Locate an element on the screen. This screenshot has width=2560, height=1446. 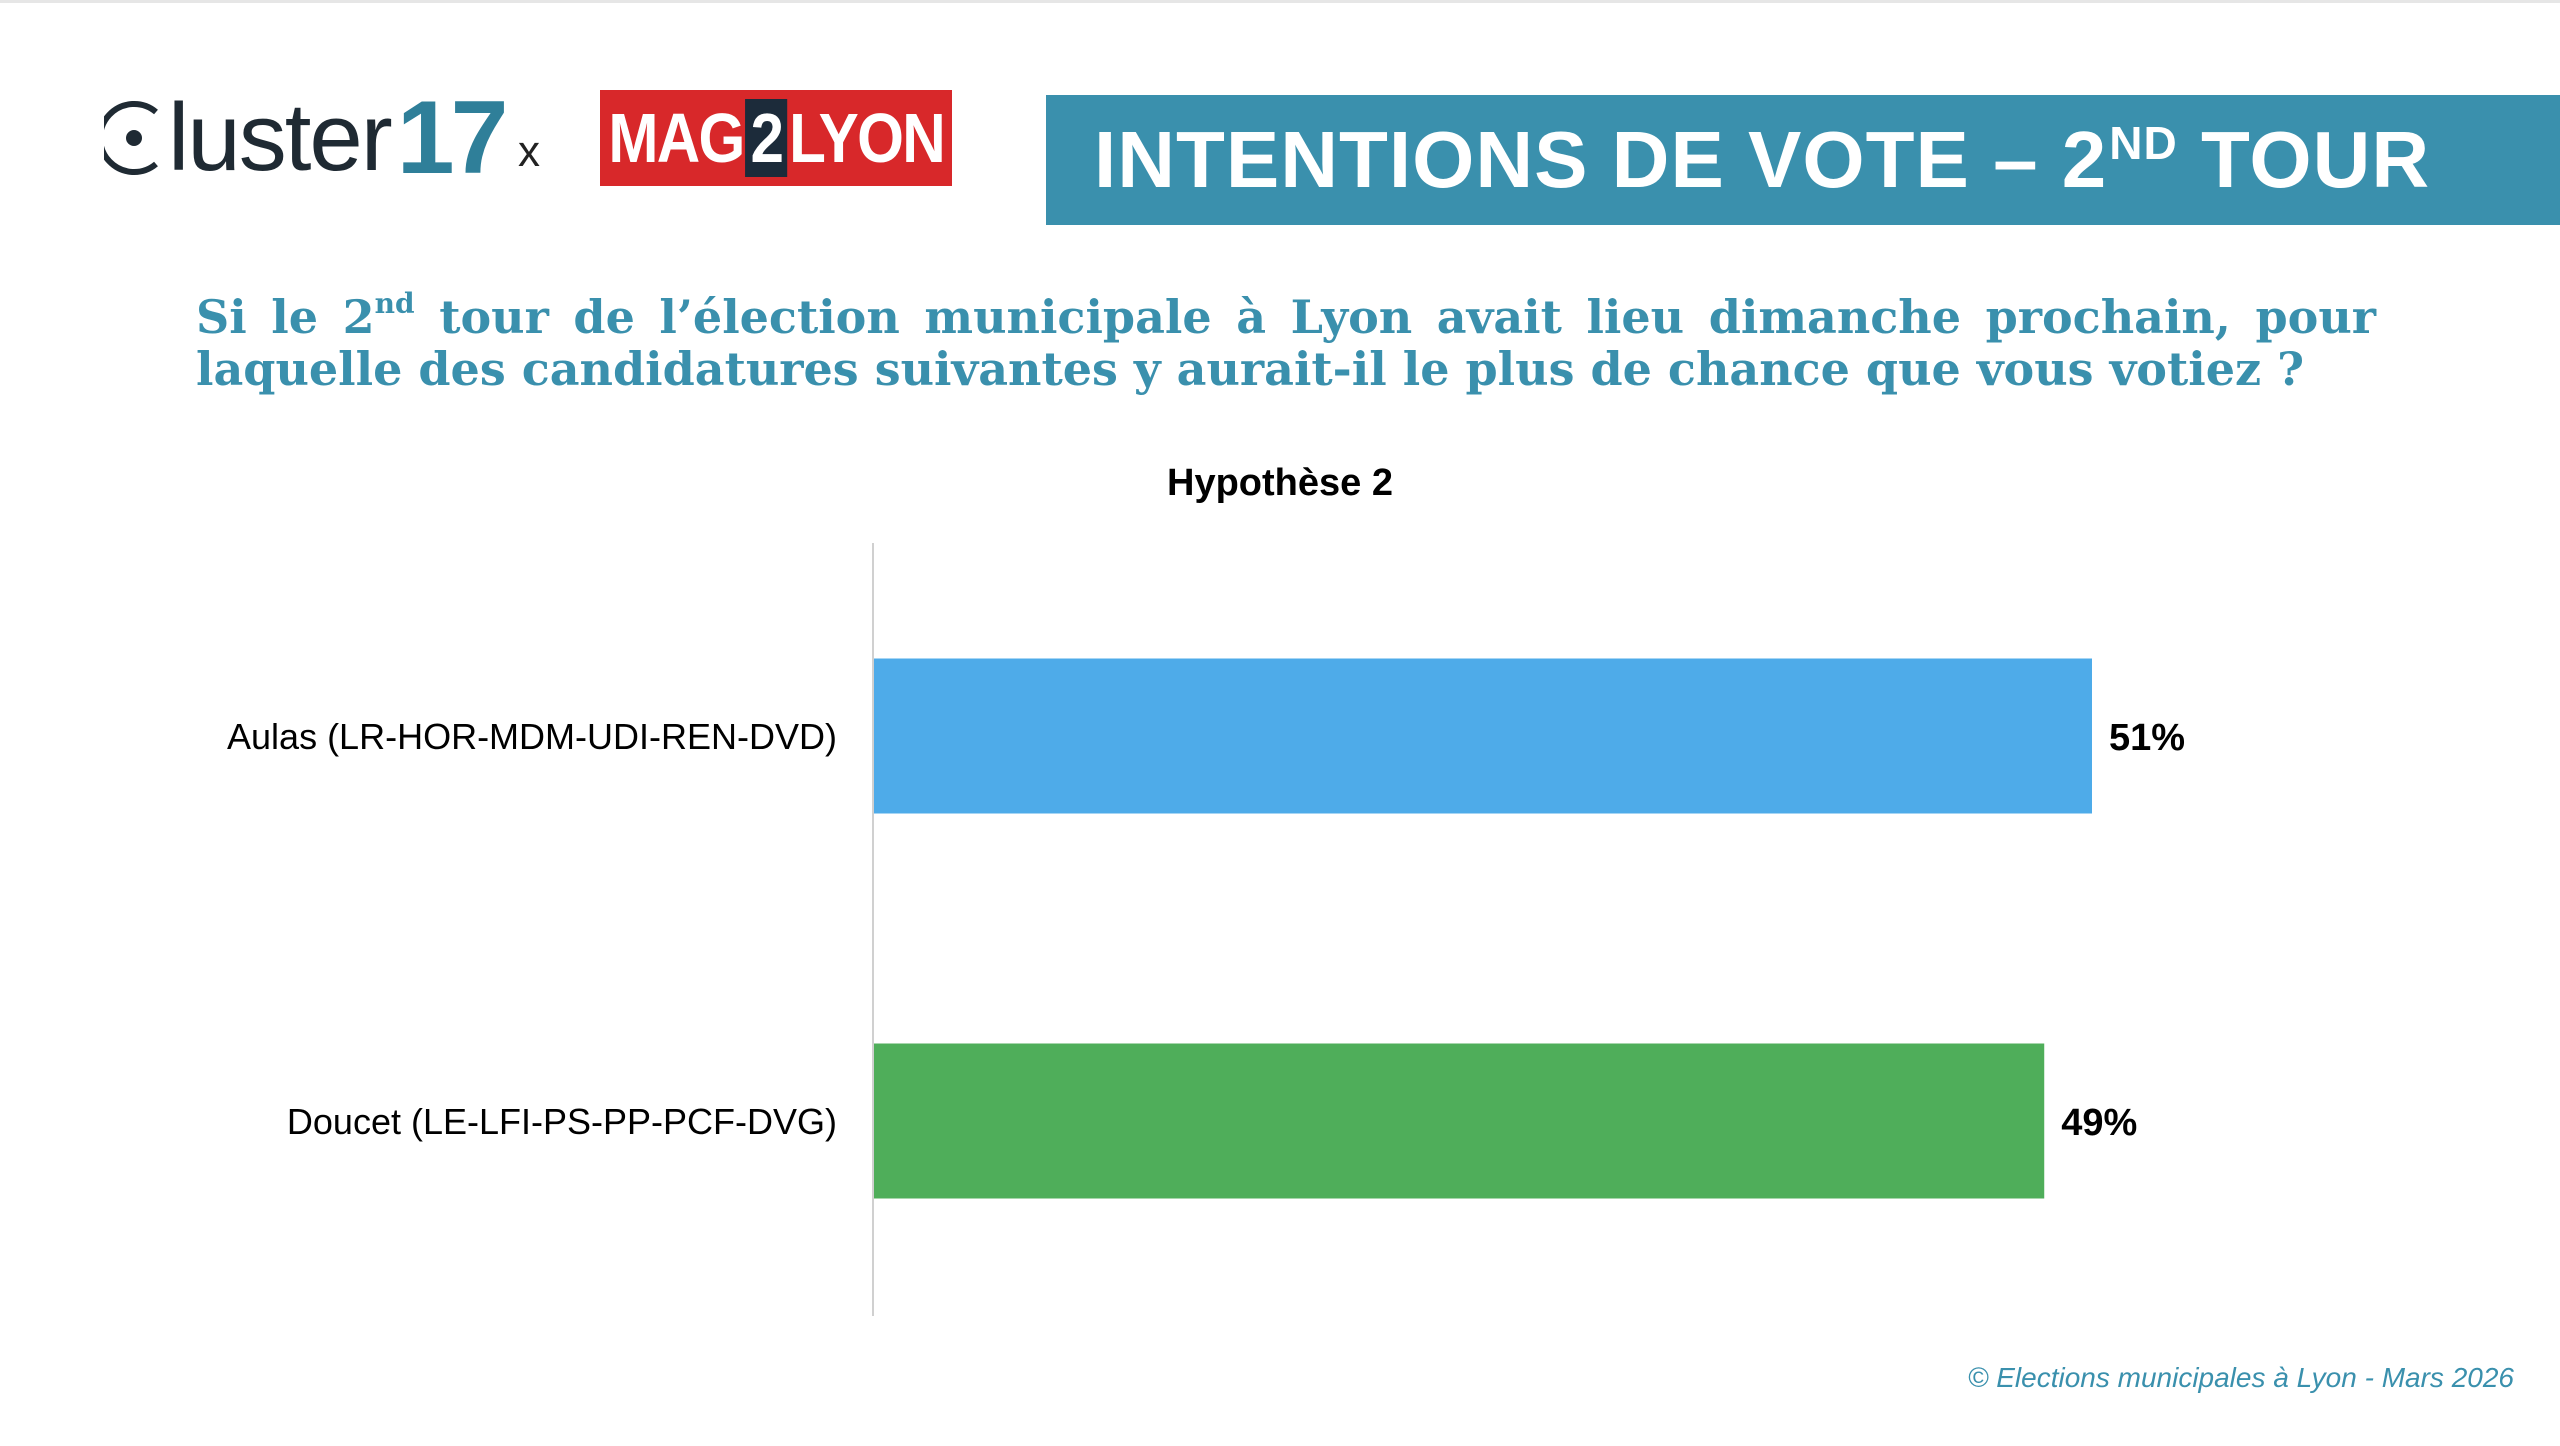
value-label-2: 49% is located at coordinates (2099, 1123).